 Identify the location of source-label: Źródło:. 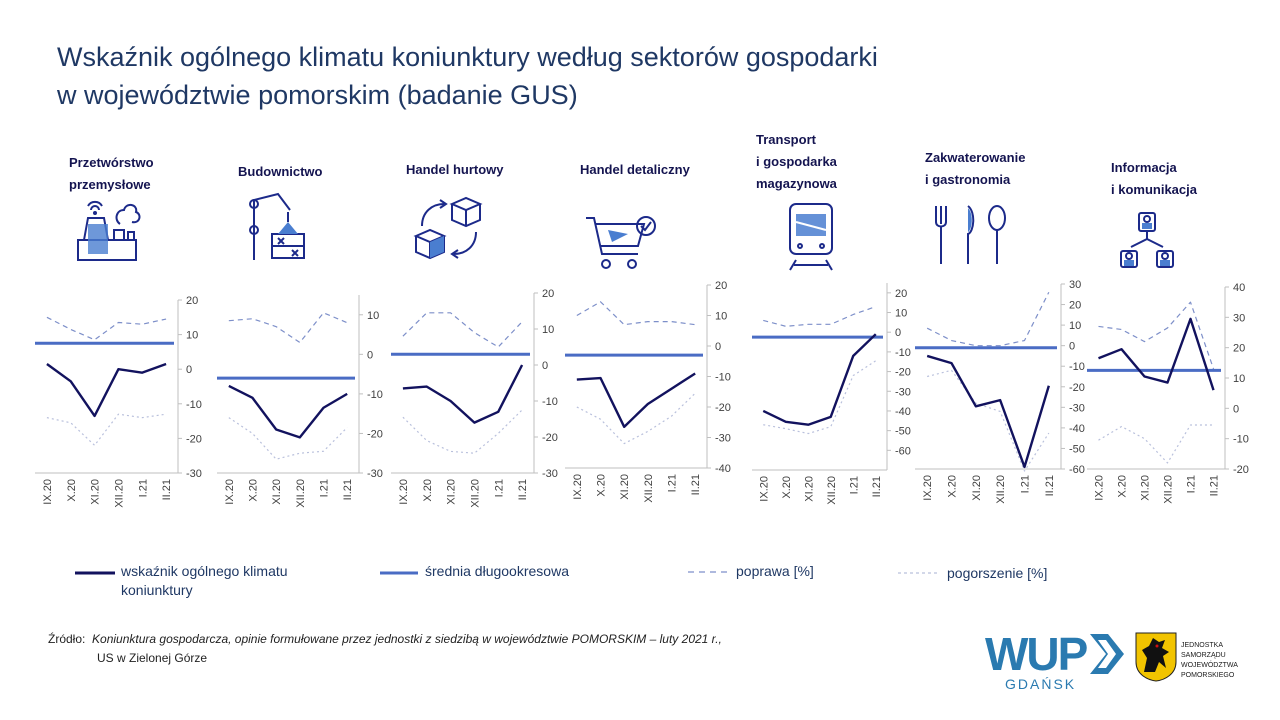
(67, 639).